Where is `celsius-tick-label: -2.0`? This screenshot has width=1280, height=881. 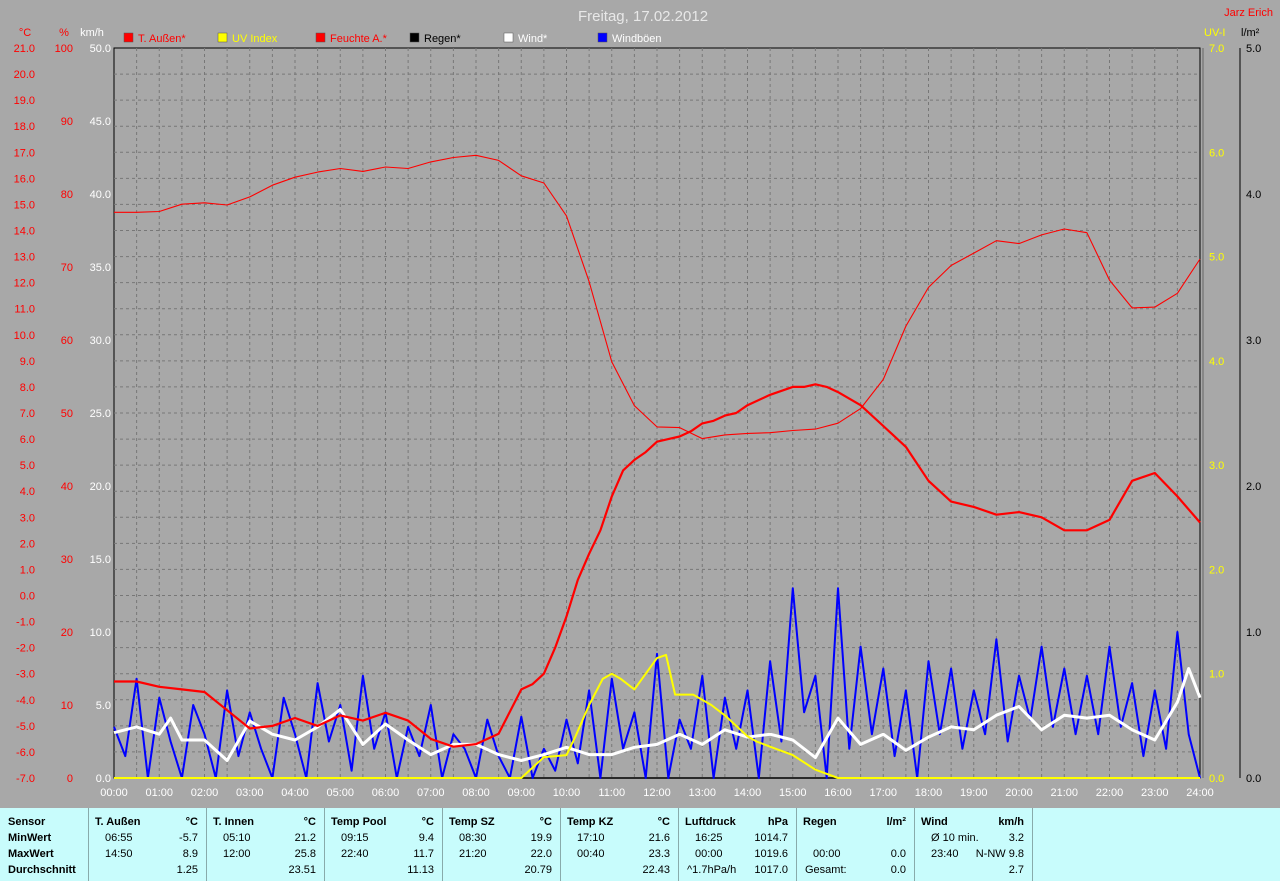 celsius-tick-label: -2.0 is located at coordinates (25, 649).